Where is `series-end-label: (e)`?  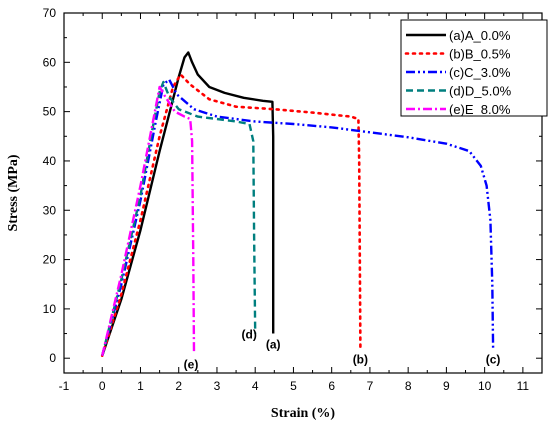
series-end-label: (e) is located at coordinates (191, 364).